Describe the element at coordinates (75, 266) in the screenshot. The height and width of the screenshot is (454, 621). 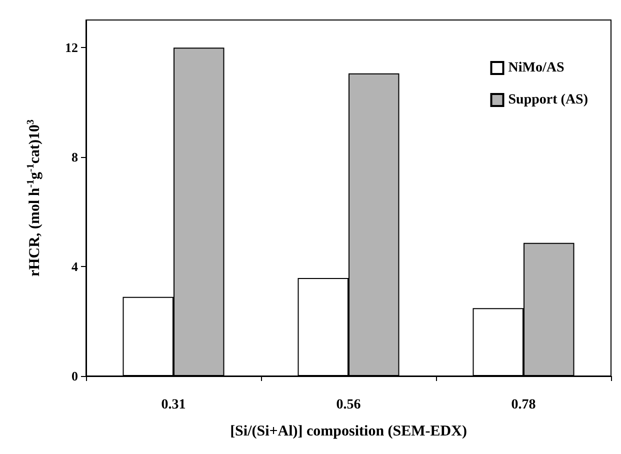
I see `y-tick-label: 4` at that location.